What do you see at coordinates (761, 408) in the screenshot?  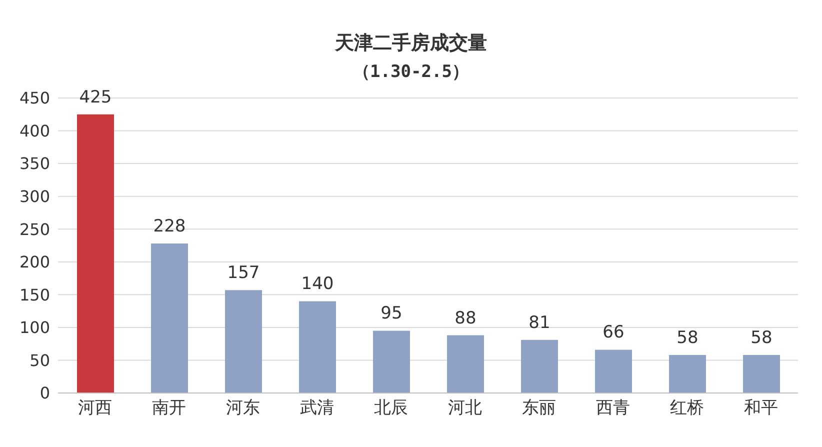 I see `x-tick-label: 和平` at bounding box center [761, 408].